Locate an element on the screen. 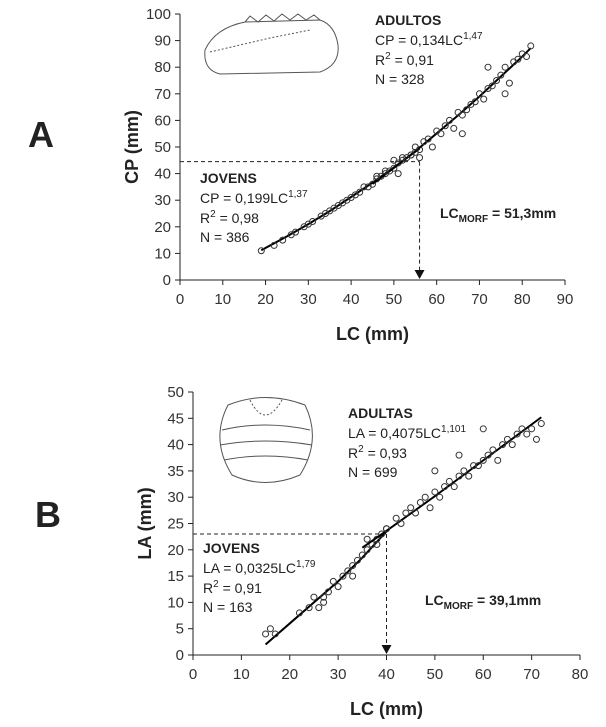  x-tick-label: 80 is located at coordinates (522, 299).